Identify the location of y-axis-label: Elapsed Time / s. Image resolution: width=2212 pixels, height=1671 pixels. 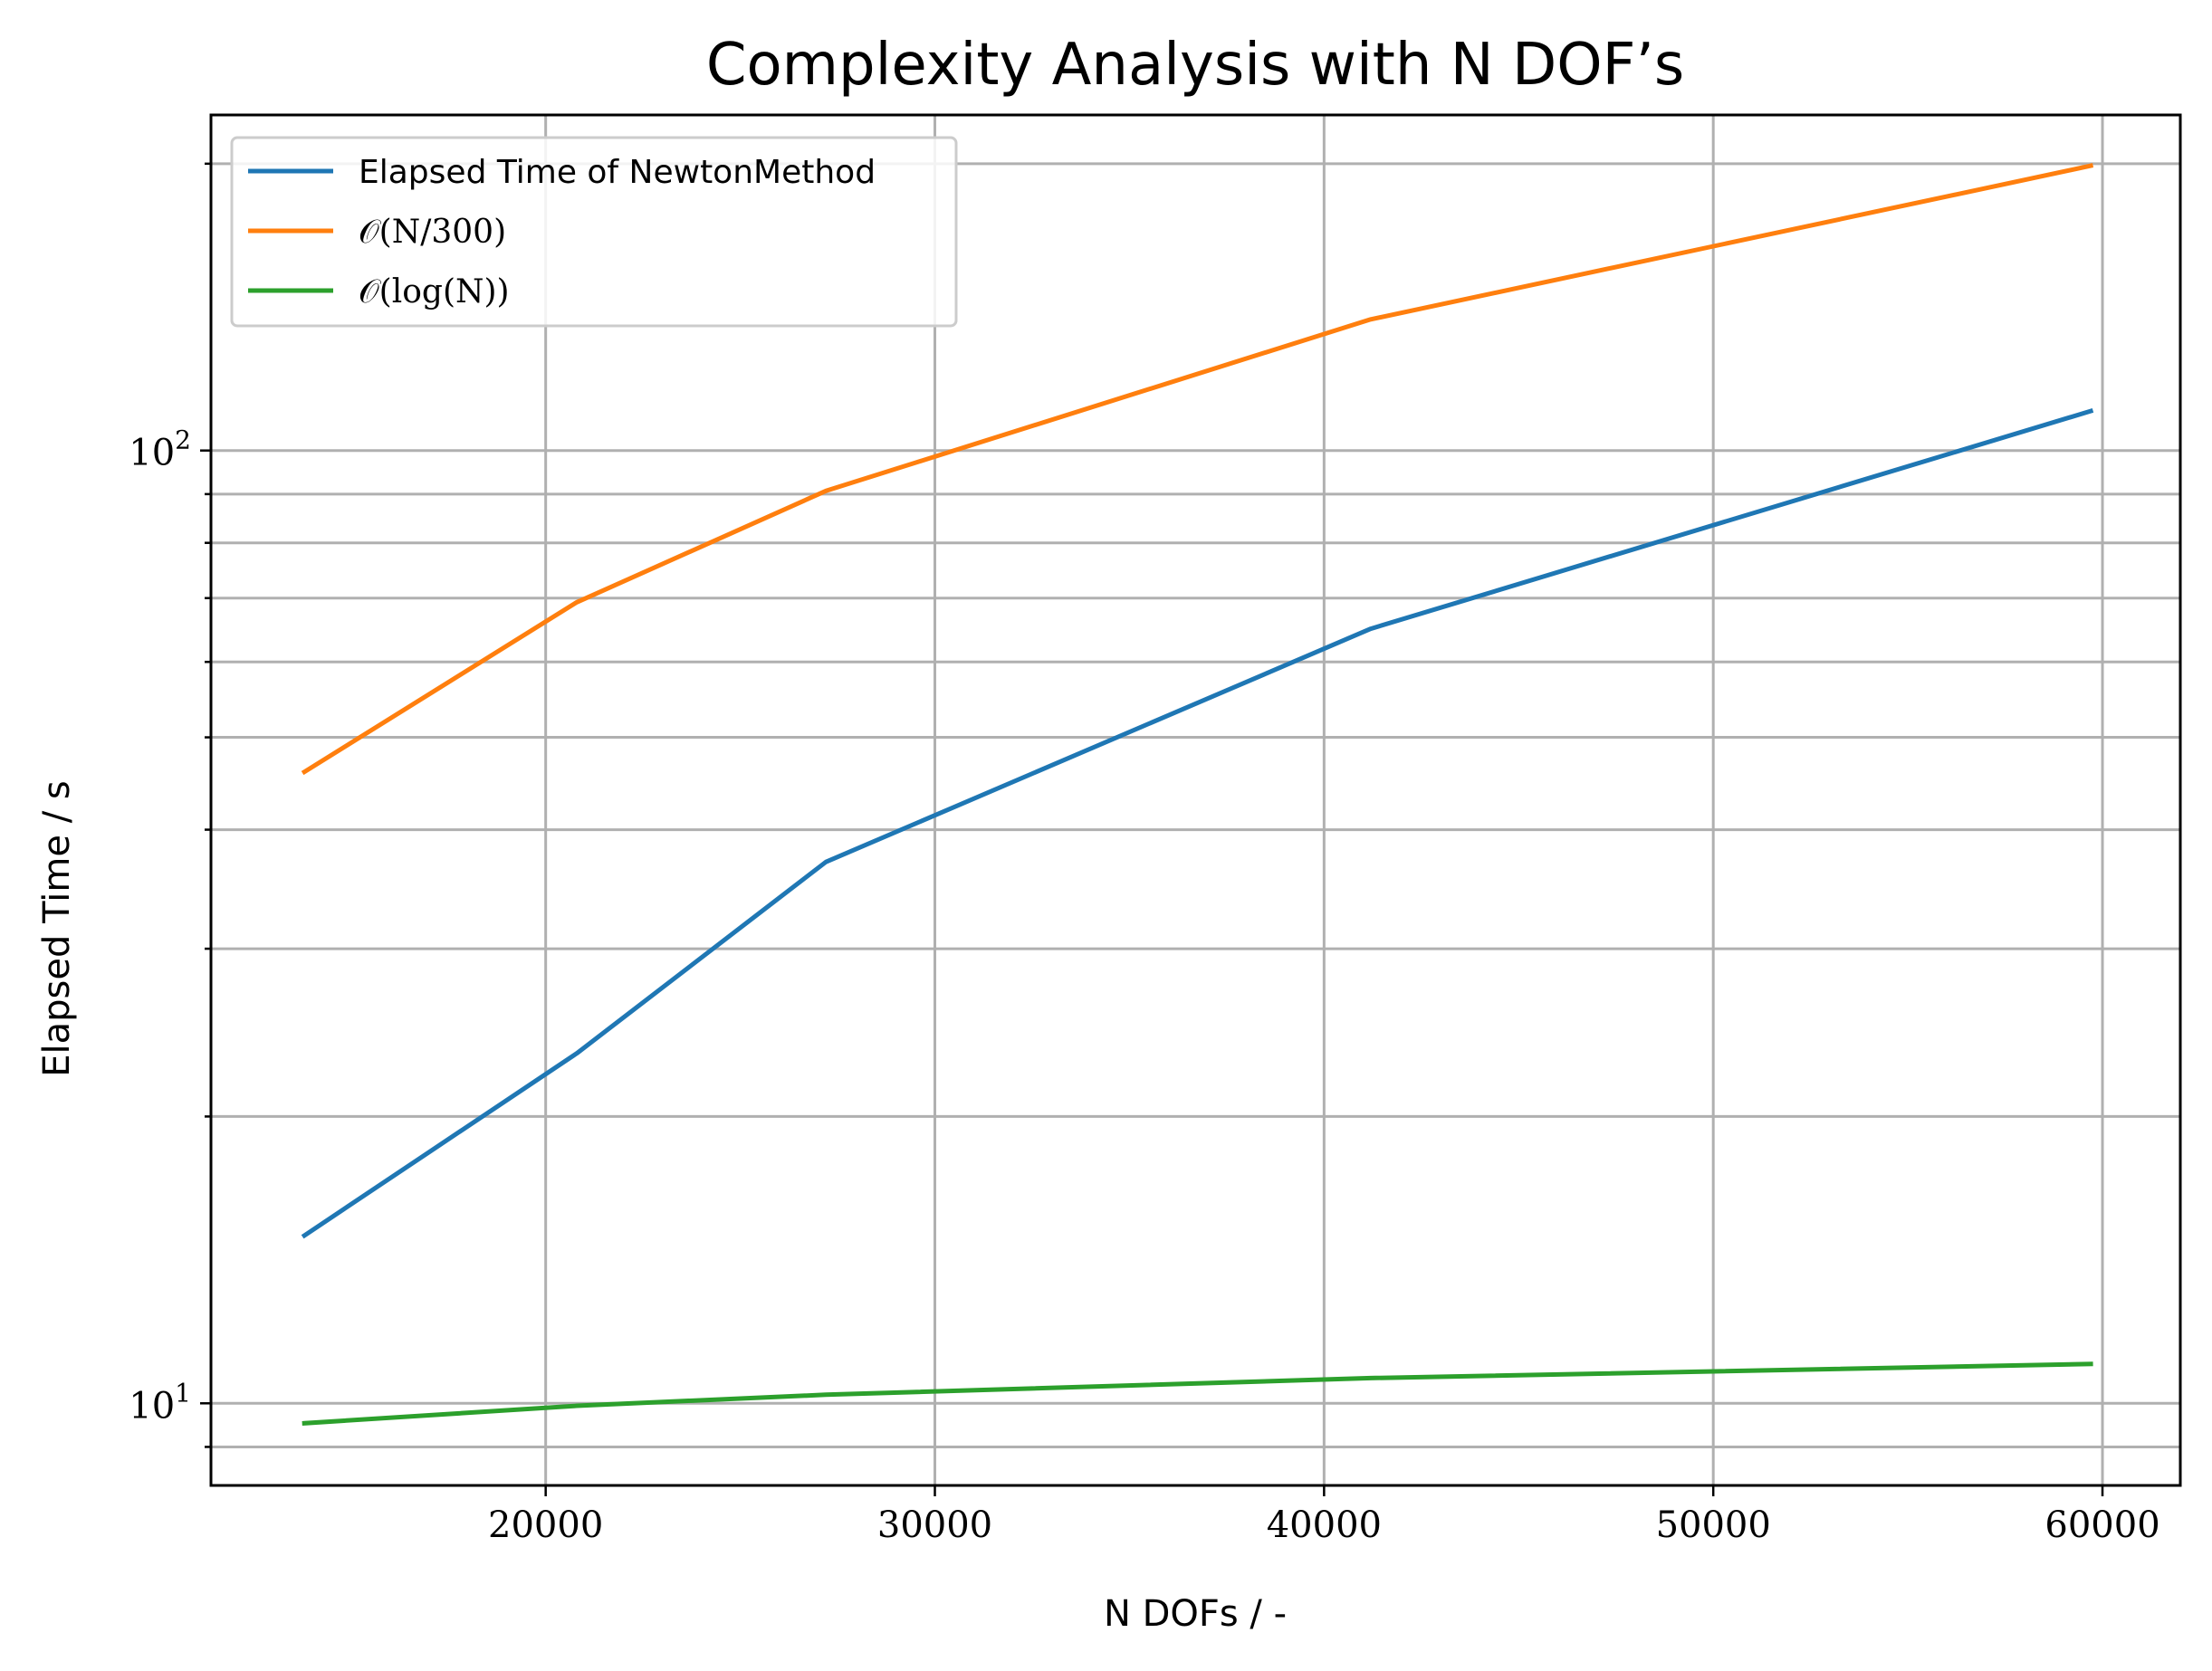
(57, 928).